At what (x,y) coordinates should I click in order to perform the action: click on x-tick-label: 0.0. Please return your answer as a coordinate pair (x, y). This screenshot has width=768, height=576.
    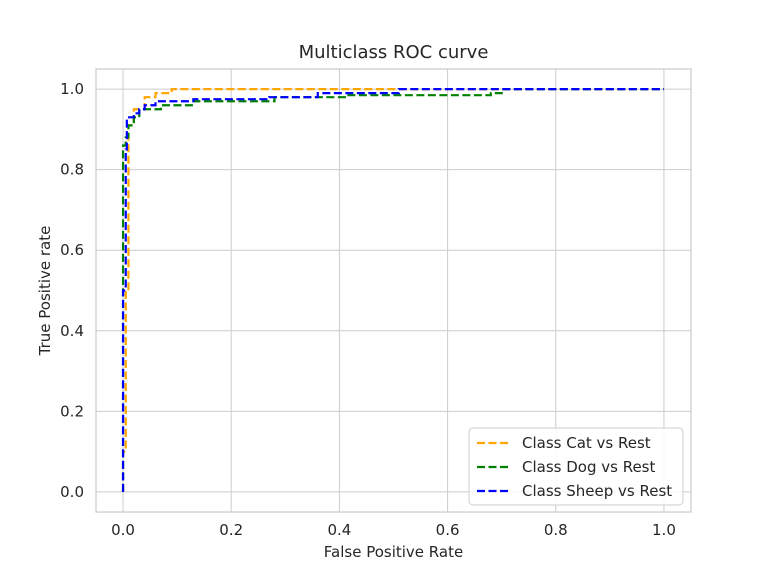
    Looking at the image, I should click on (123, 530).